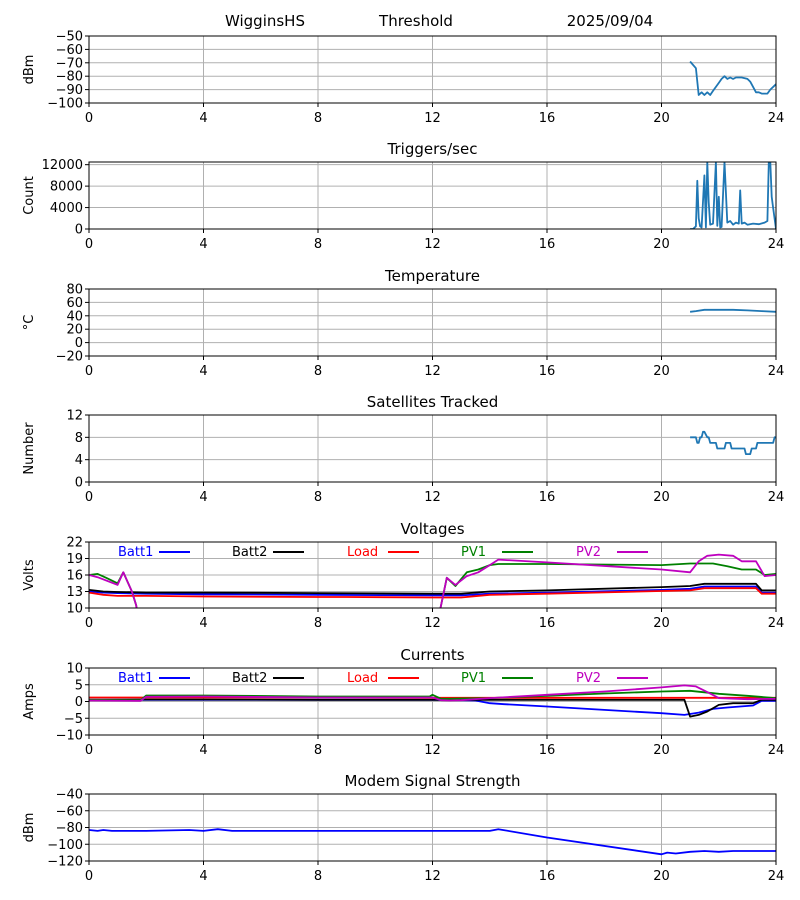 The width and height of the screenshot is (800, 900). What do you see at coordinates (732, 310) in the screenshot?
I see `series-line-temperature` at bounding box center [732, 310].